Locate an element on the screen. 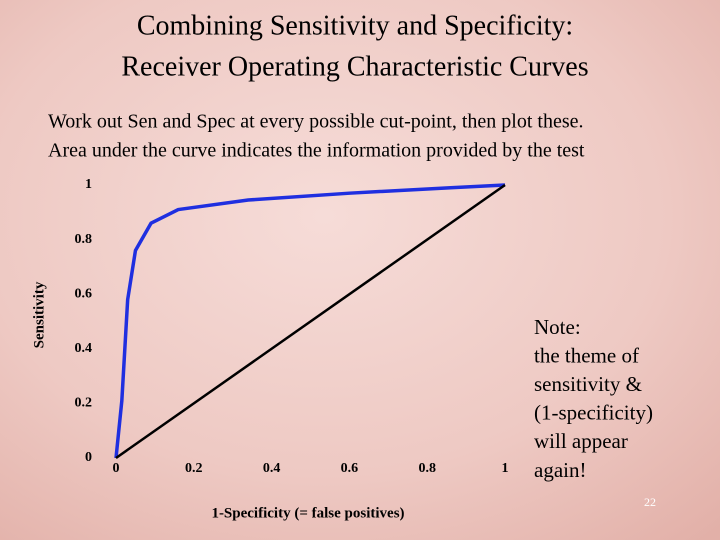 This screenshot has height=540, width=720. y-tick-label: 0.4 is located at coordinates (84, 348).